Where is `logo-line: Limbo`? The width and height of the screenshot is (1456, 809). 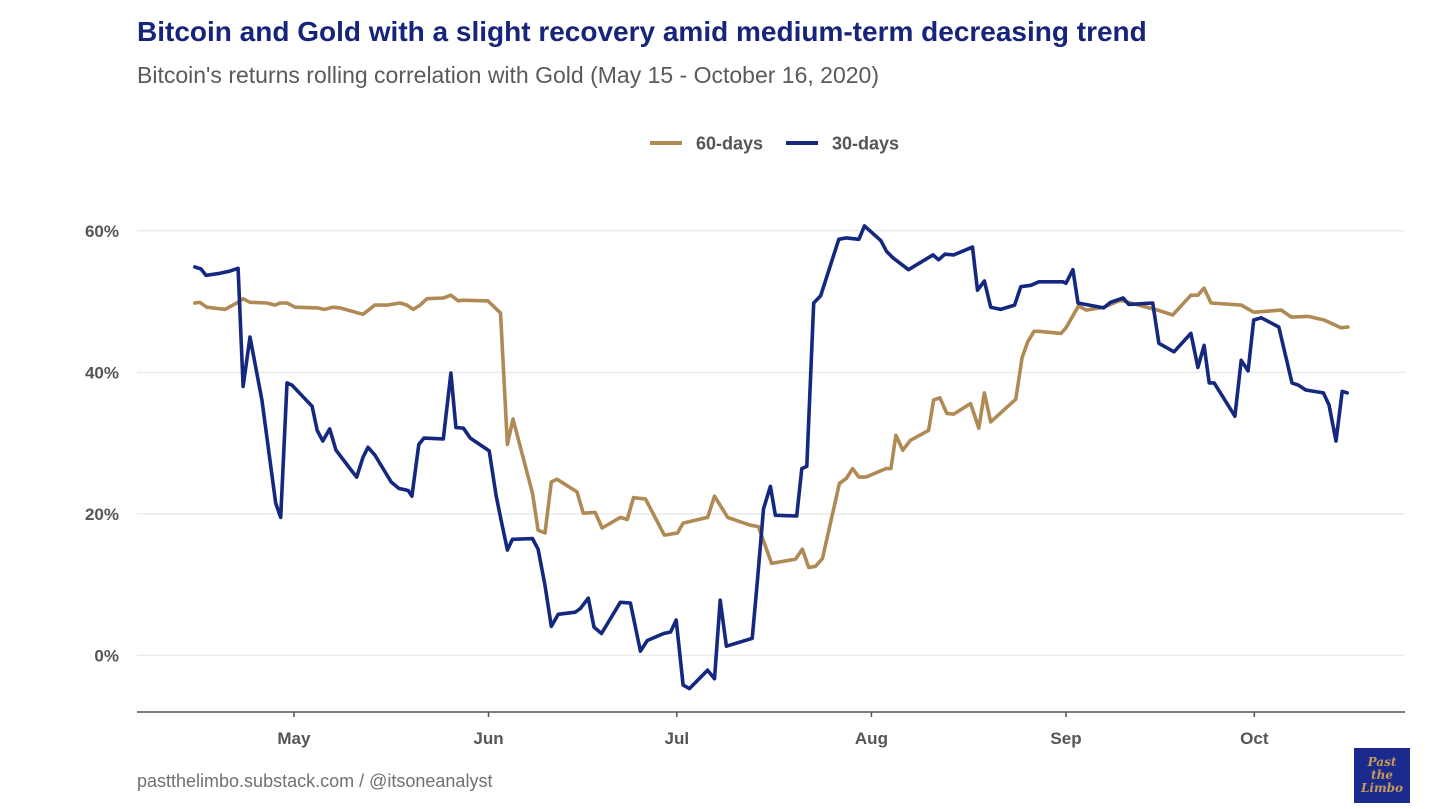 logo-line: Limbo is located at coordinates (1382, 788).